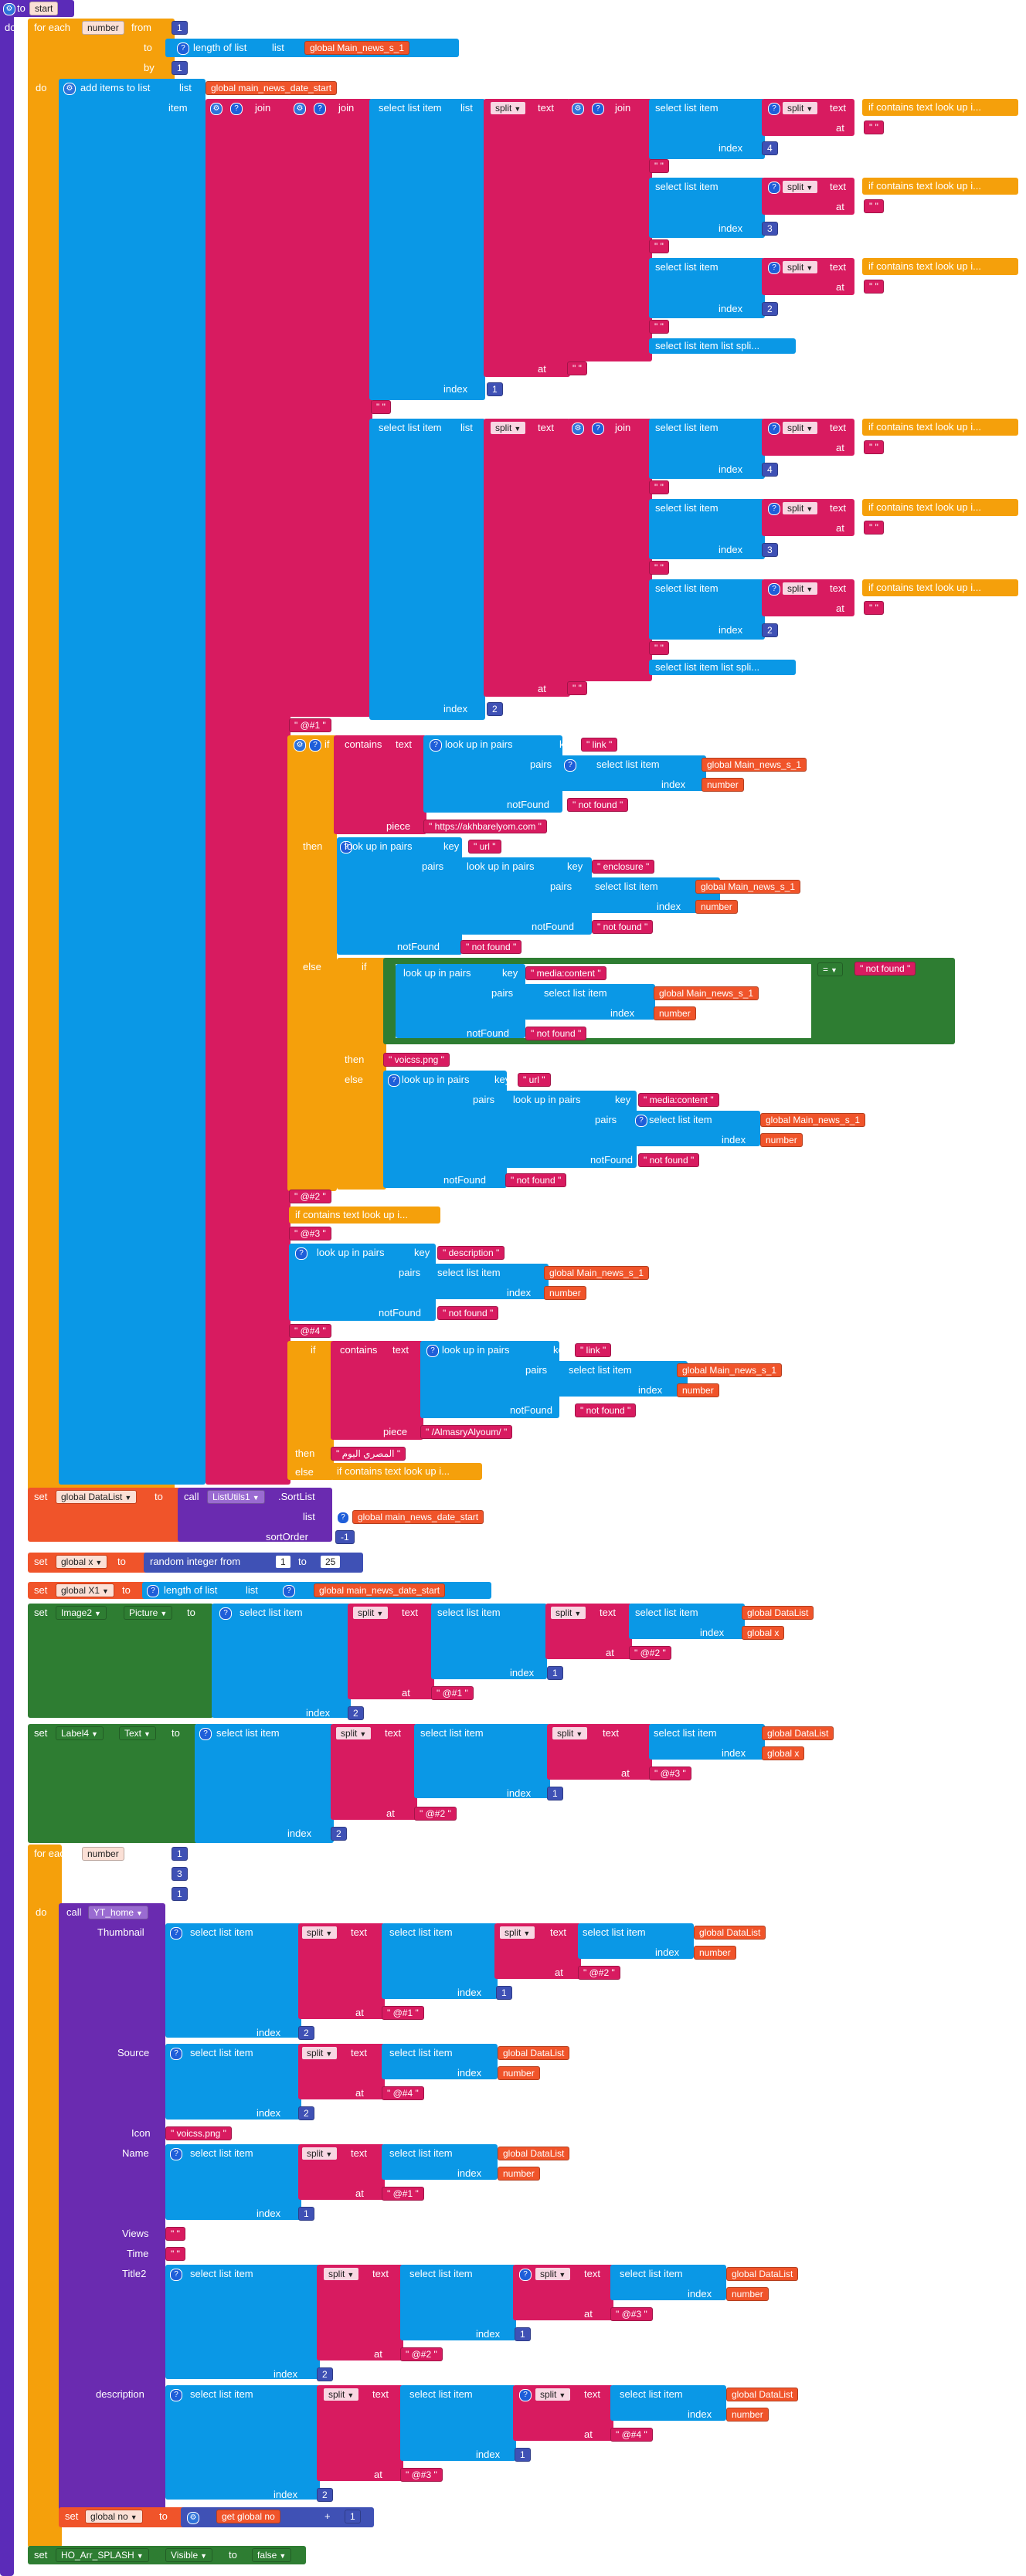  I want to click on lookup-url2-block, so click(445, 1129).